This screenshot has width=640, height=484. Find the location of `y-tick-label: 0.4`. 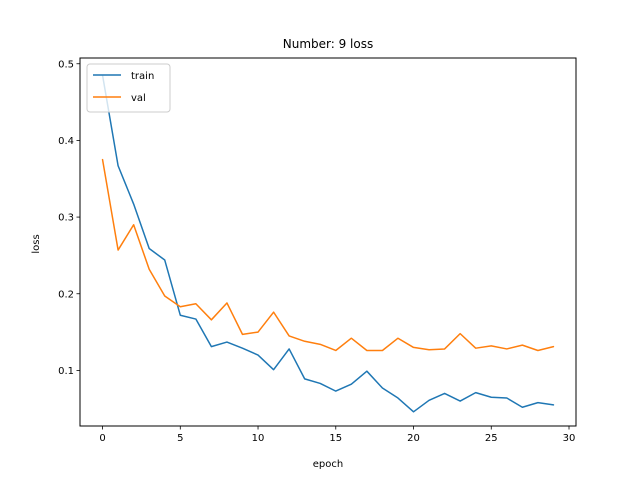

y-tick-label: 0.4 is located at coordinates (66, 141).